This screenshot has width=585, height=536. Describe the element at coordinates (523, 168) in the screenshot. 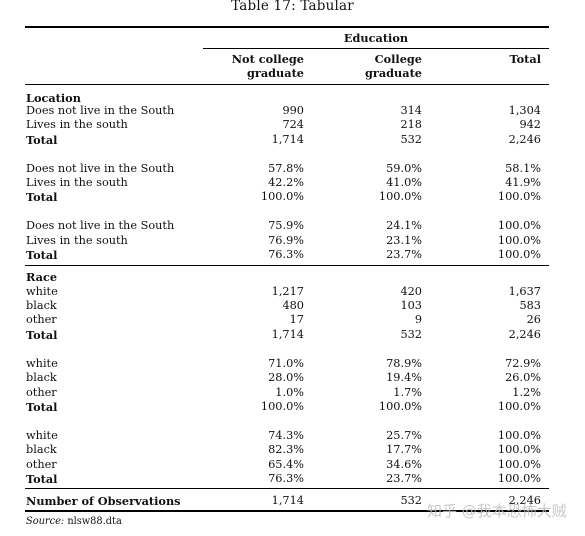

I see `cell-col3: 58.1%` at that location.